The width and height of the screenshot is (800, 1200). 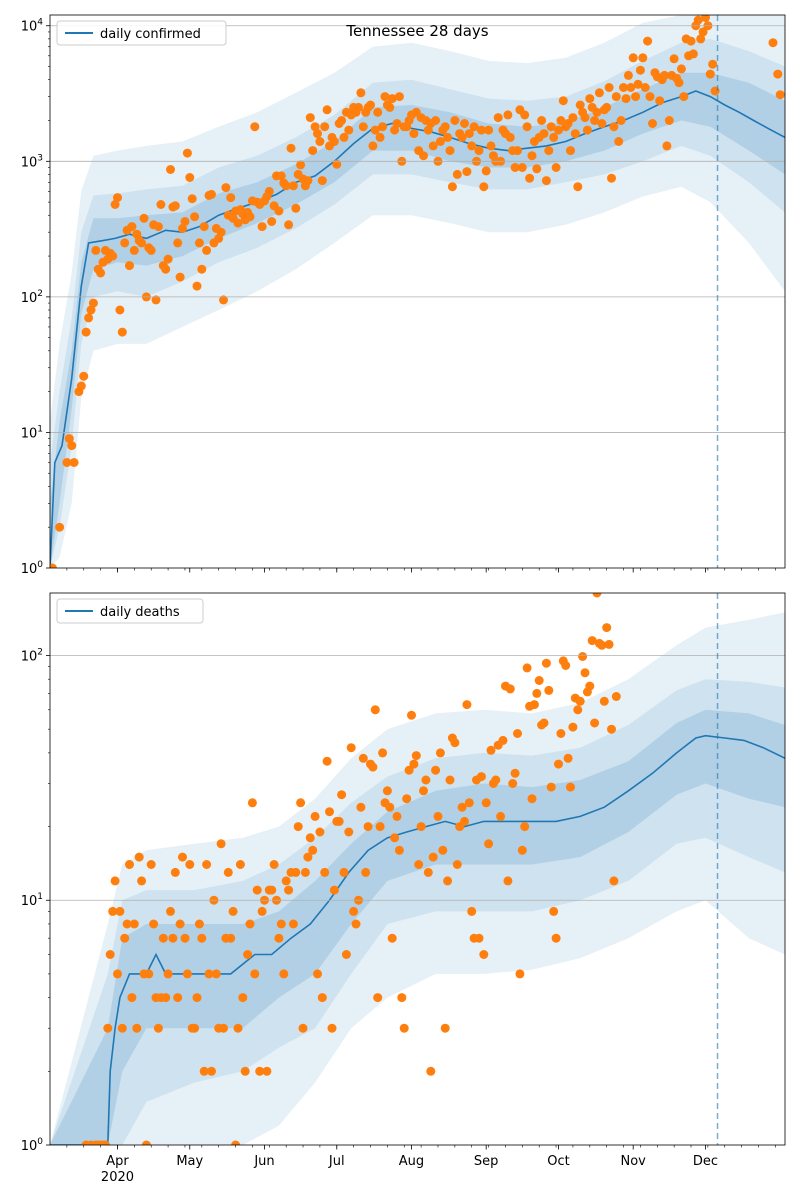 I want to click on y-tick-label-3: 10³, so click(x=32, y=161).